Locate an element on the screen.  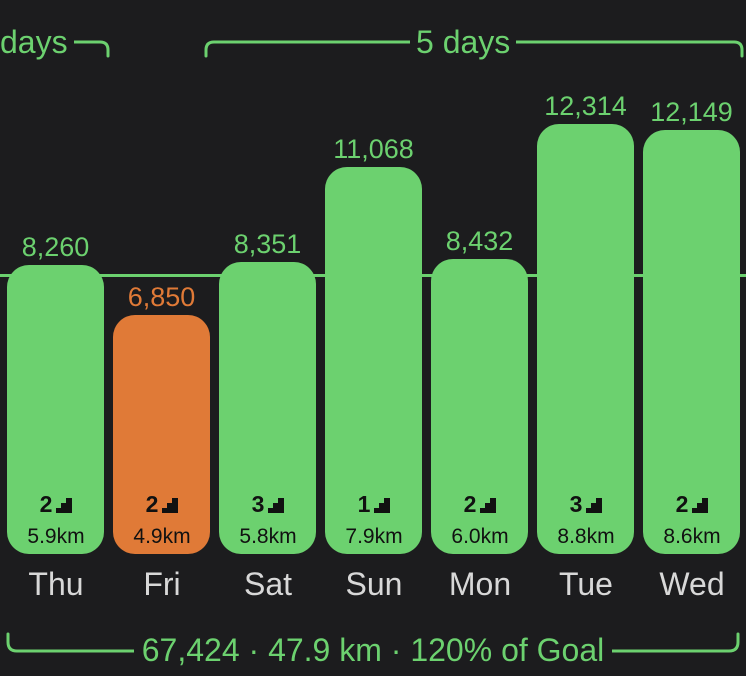
distance-label: 4.9km is located at coordinates (162, 536).